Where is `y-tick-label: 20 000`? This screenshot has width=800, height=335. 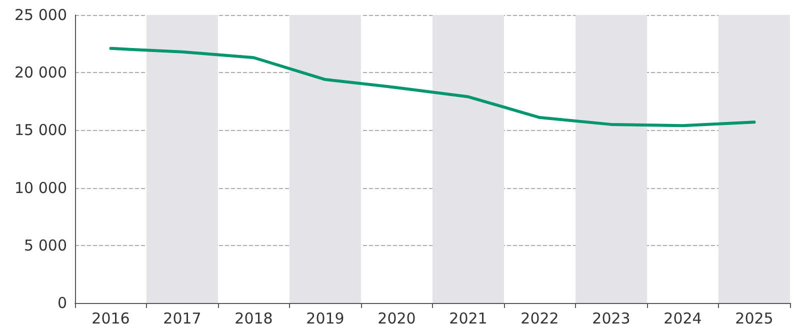 y-tick-label: 20 000 is located at coordinates (40, 73).